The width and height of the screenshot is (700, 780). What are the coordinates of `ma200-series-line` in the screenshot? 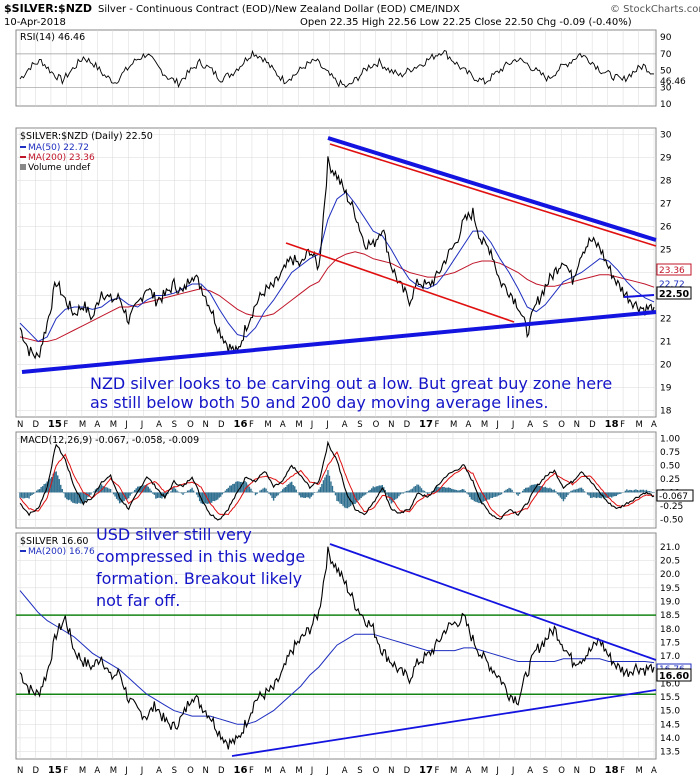 It's located at (337, 296).